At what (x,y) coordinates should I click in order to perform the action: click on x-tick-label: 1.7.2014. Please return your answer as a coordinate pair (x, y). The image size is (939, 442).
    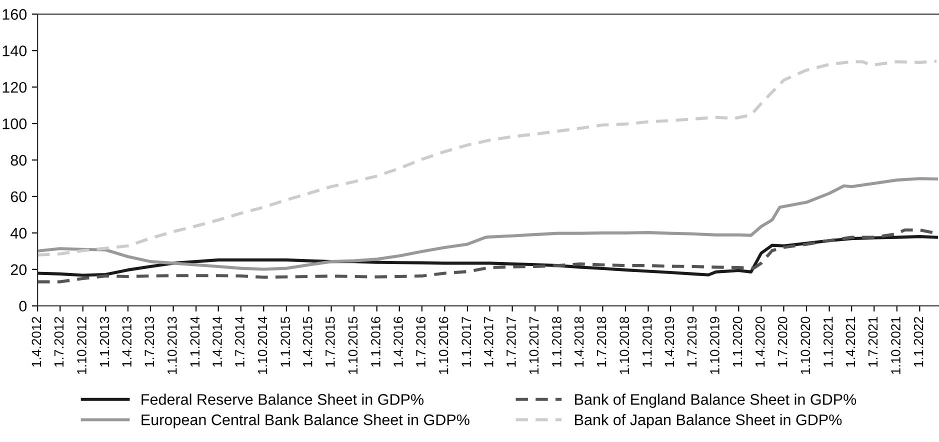
    Looking at the image, I should click on (239, 341).